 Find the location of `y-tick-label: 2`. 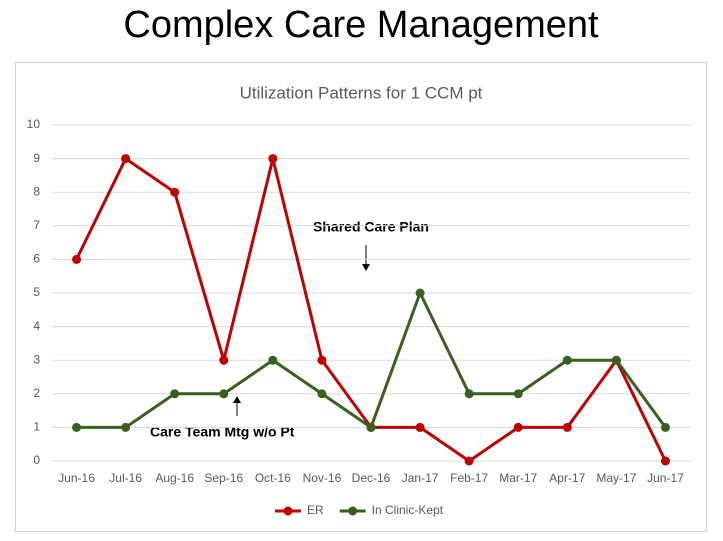

y-tick-label: 2 is located at coordinates (36, 393).